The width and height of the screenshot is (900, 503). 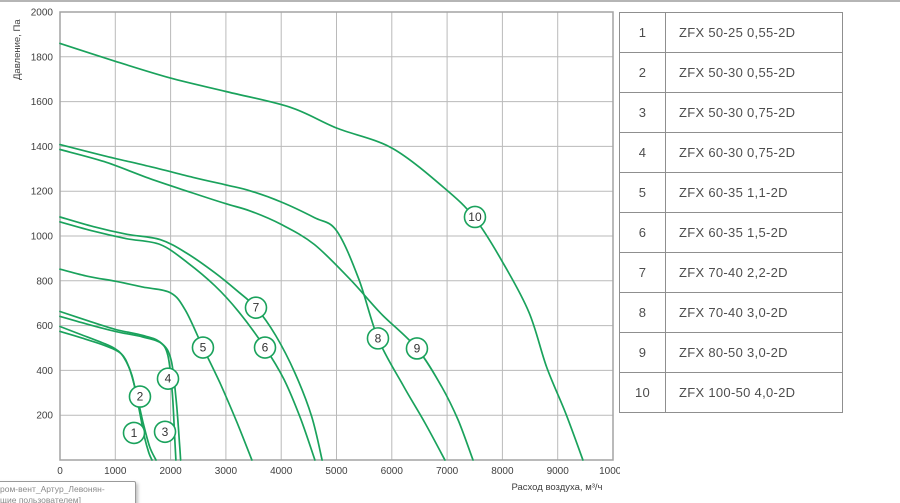 I want to click on x-tick-label: 1000, so click(x=115, y=471).